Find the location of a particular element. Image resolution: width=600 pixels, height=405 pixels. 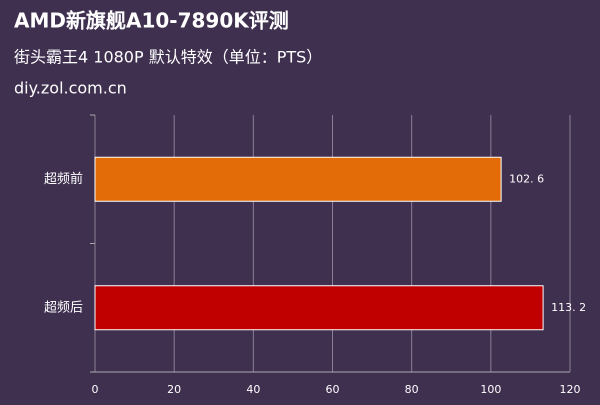

y-tick-label: 超频后 is located at coordinates (63, 307).